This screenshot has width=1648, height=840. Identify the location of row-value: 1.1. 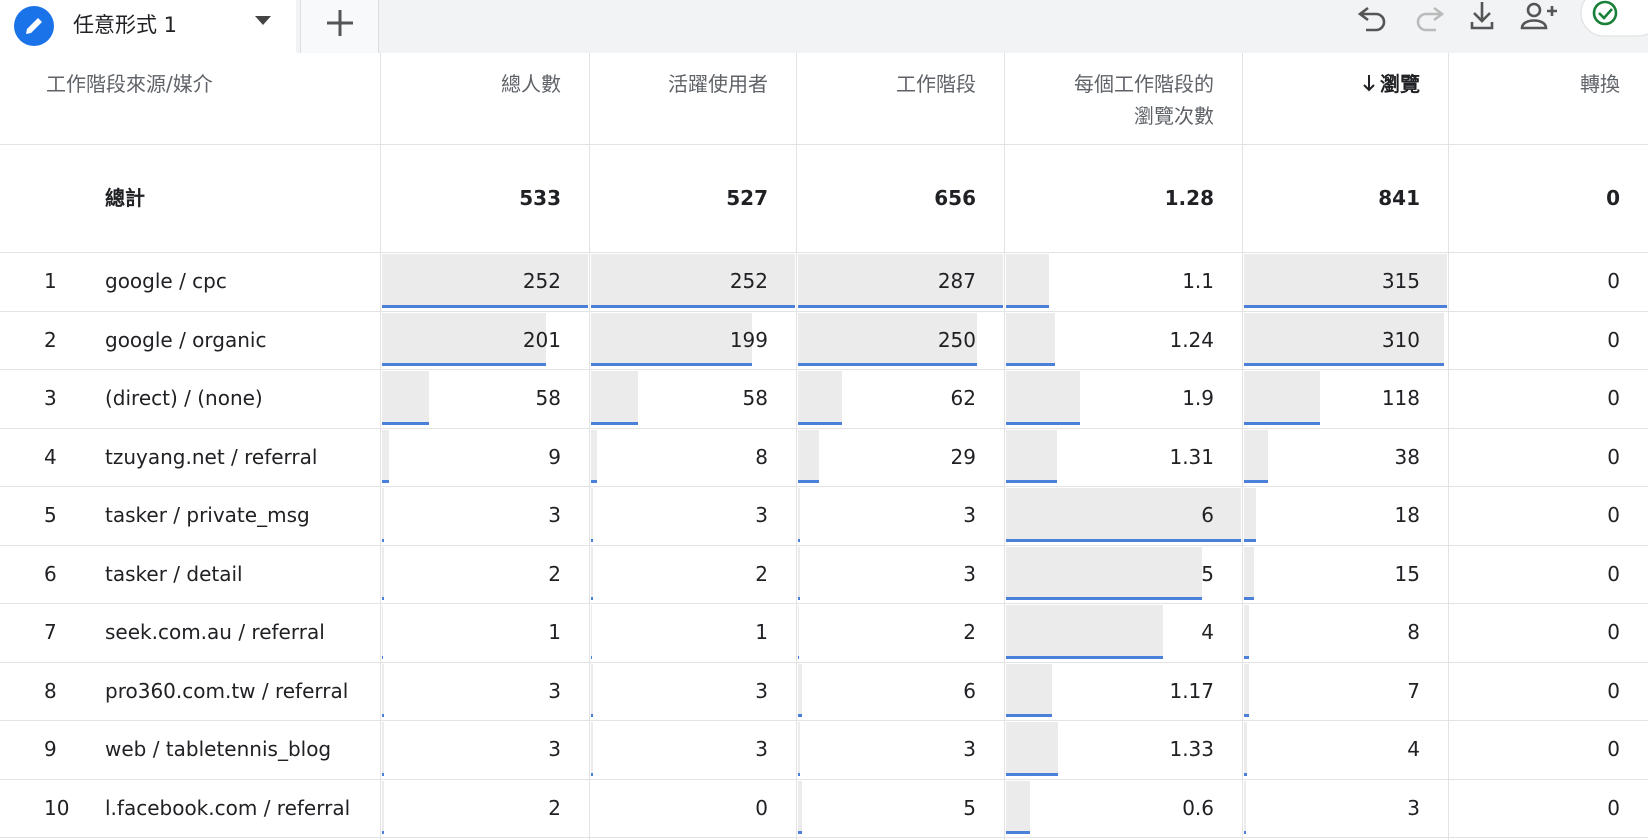
(1198, 281).